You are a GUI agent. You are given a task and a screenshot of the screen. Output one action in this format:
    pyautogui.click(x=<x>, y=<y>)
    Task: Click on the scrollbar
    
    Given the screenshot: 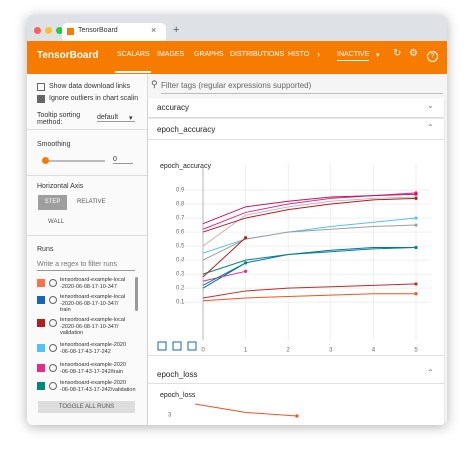 What is the action you would take?
    pyautogui.click(x=136, y=294)
    